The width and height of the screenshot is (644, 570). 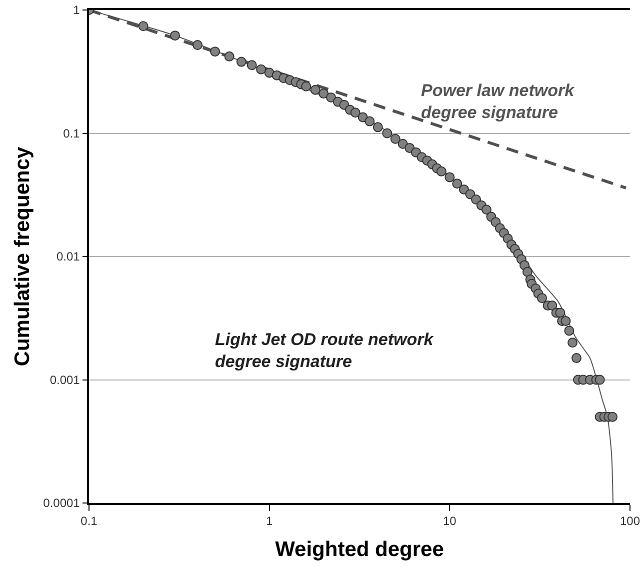 I want to click on x-tick-label: 100, so click(x=630, y=521).